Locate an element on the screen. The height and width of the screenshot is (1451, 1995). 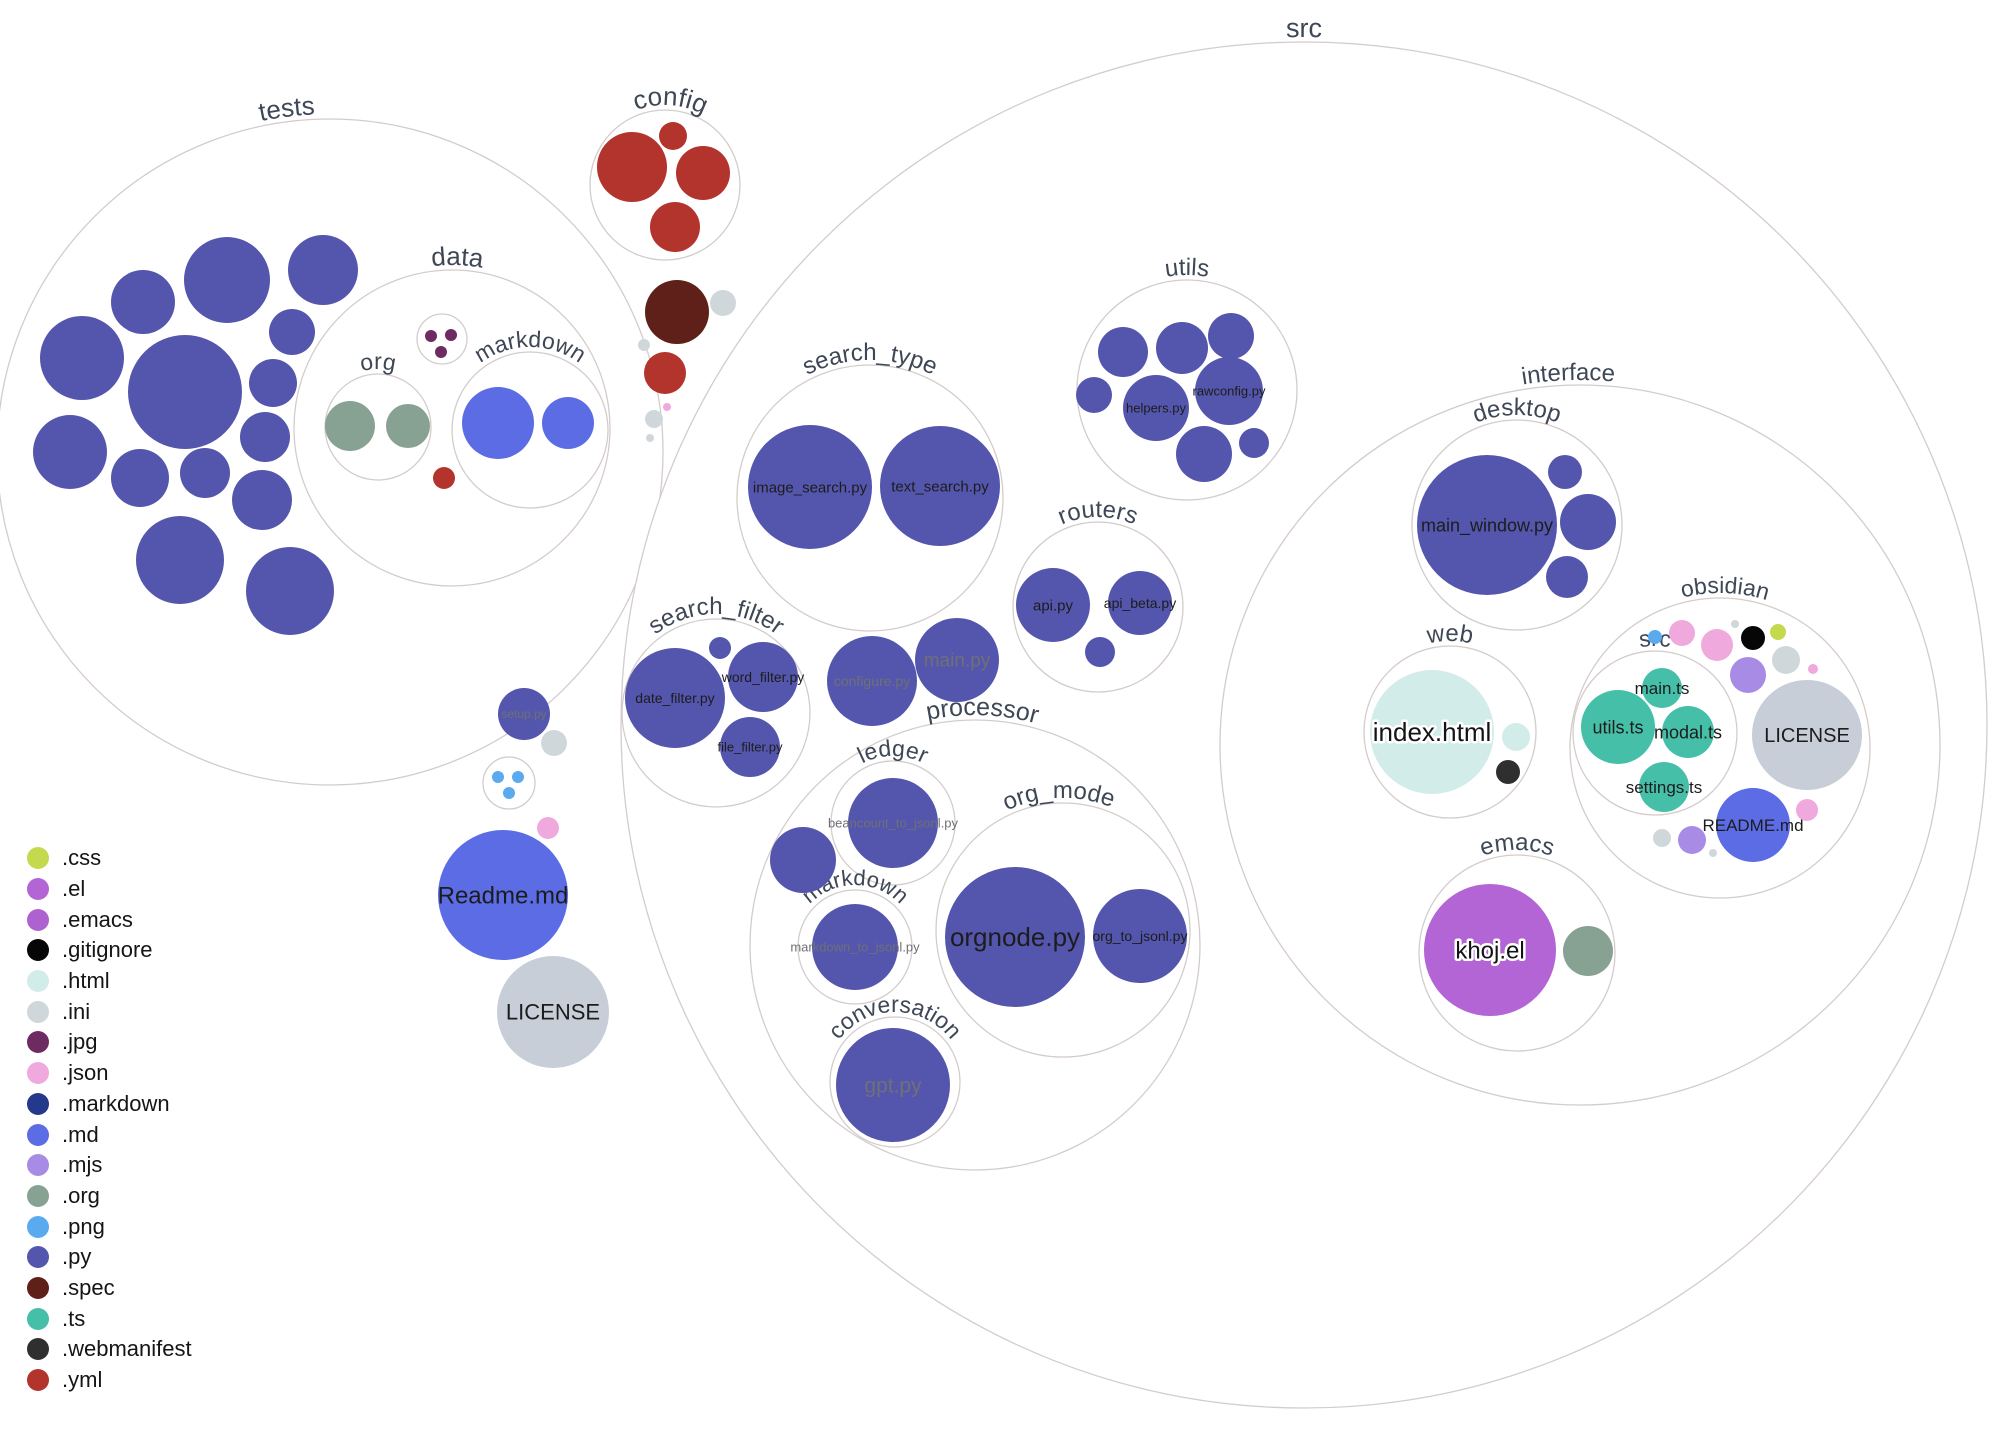
legend-item-gitignore: .gitignore is located at coordinates (109, 950).